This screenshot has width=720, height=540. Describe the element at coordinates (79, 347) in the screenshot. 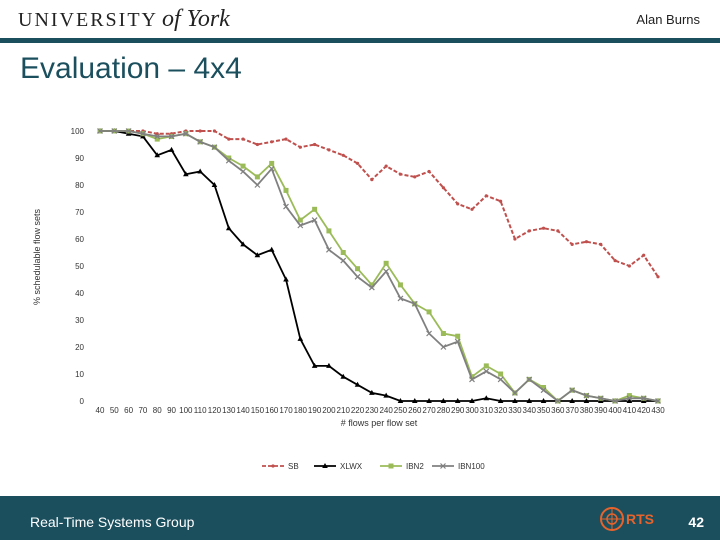

I see `y-tick-label: 20` at that location.